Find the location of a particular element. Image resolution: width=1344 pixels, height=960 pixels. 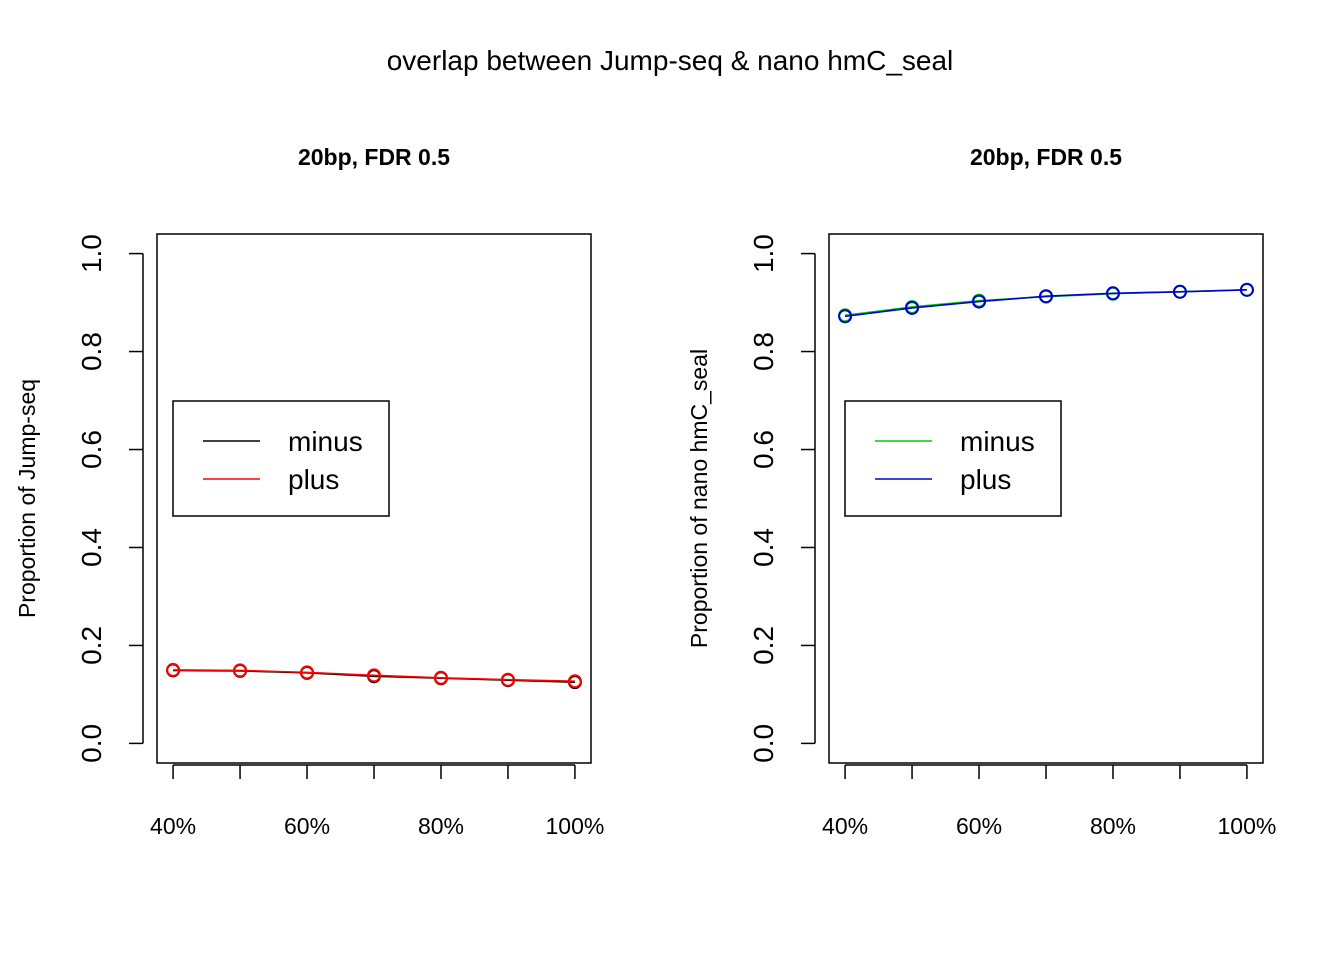

figure-title: overlap between Jump-seq & nano hmC_seal is located at coordinates (670, 60).